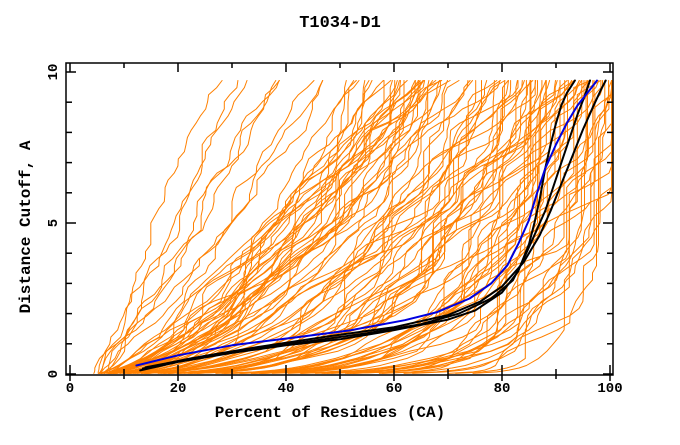  I want to click on y-axis-label: Distance Cutoff, A, so click(26, 226).